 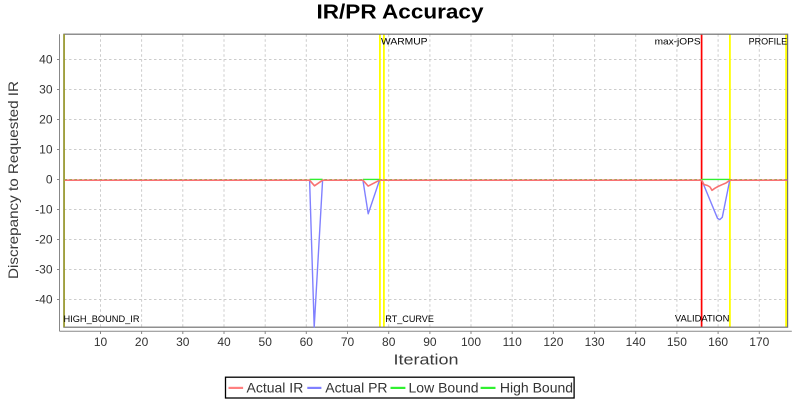 I want to click on svg-text: Actual PR, so click(x=356, y=387).